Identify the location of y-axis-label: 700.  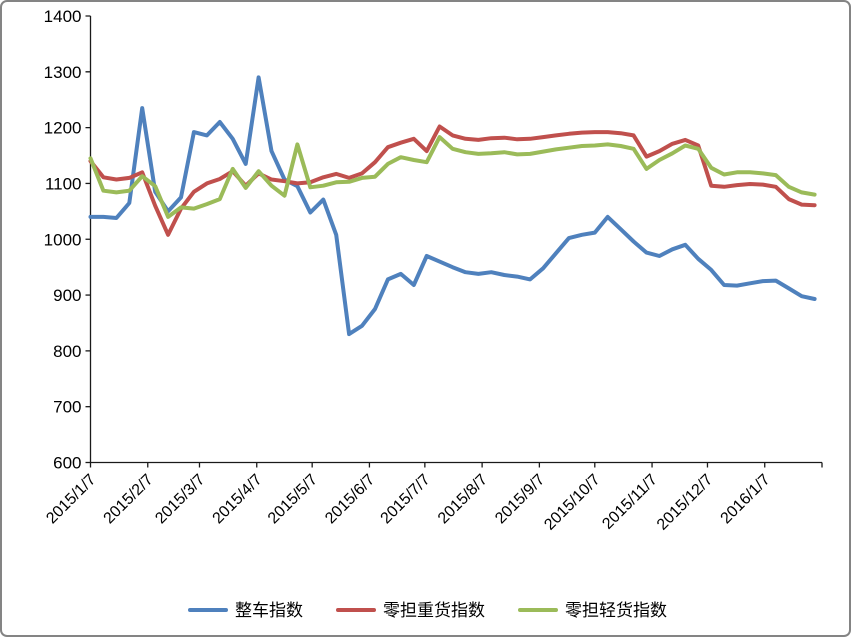
(67, 407).